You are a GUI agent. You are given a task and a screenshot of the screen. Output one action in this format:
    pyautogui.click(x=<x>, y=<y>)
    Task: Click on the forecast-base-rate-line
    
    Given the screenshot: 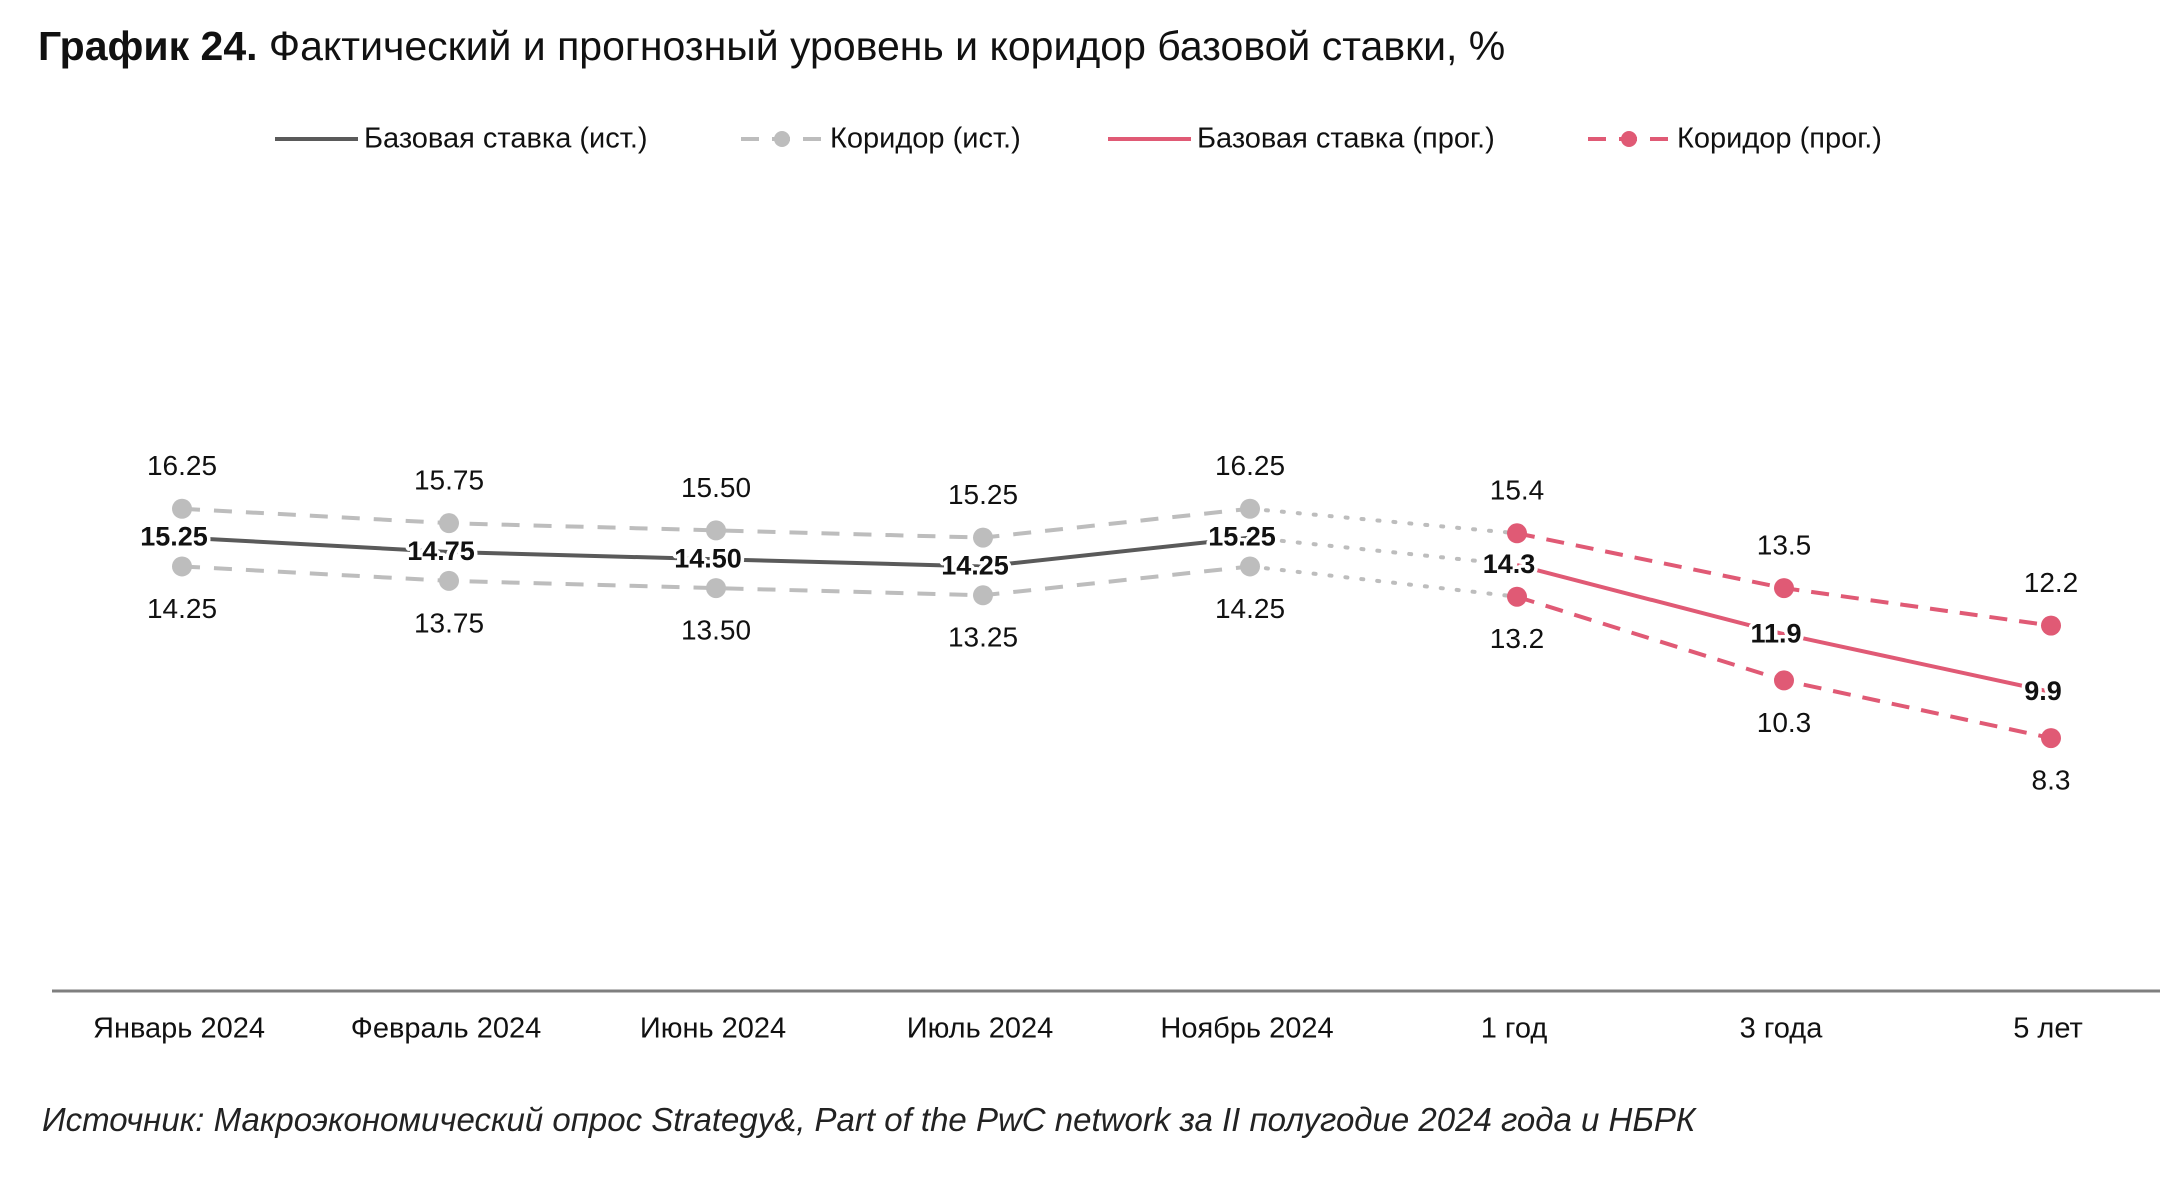 What is the action you would take?
    pyautogui.click(x=1784, y=628)
    